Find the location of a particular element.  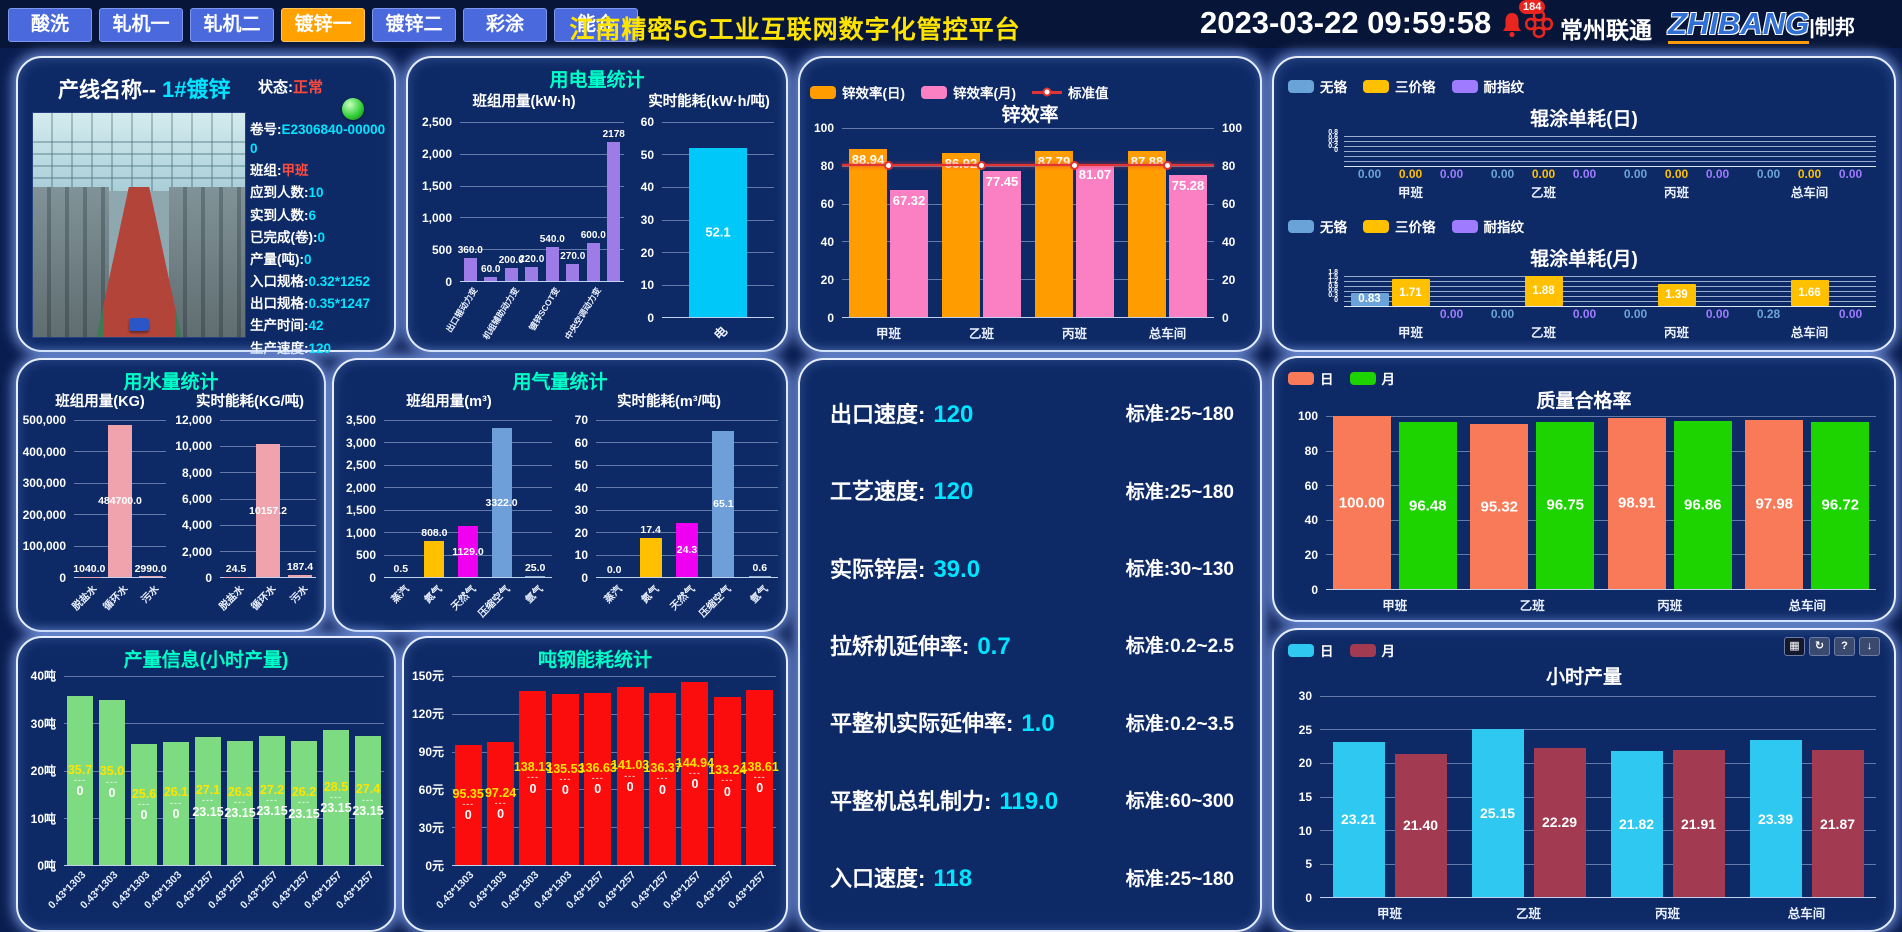

x-axis-label: 丙班 is located at coordinates (1676, 193).